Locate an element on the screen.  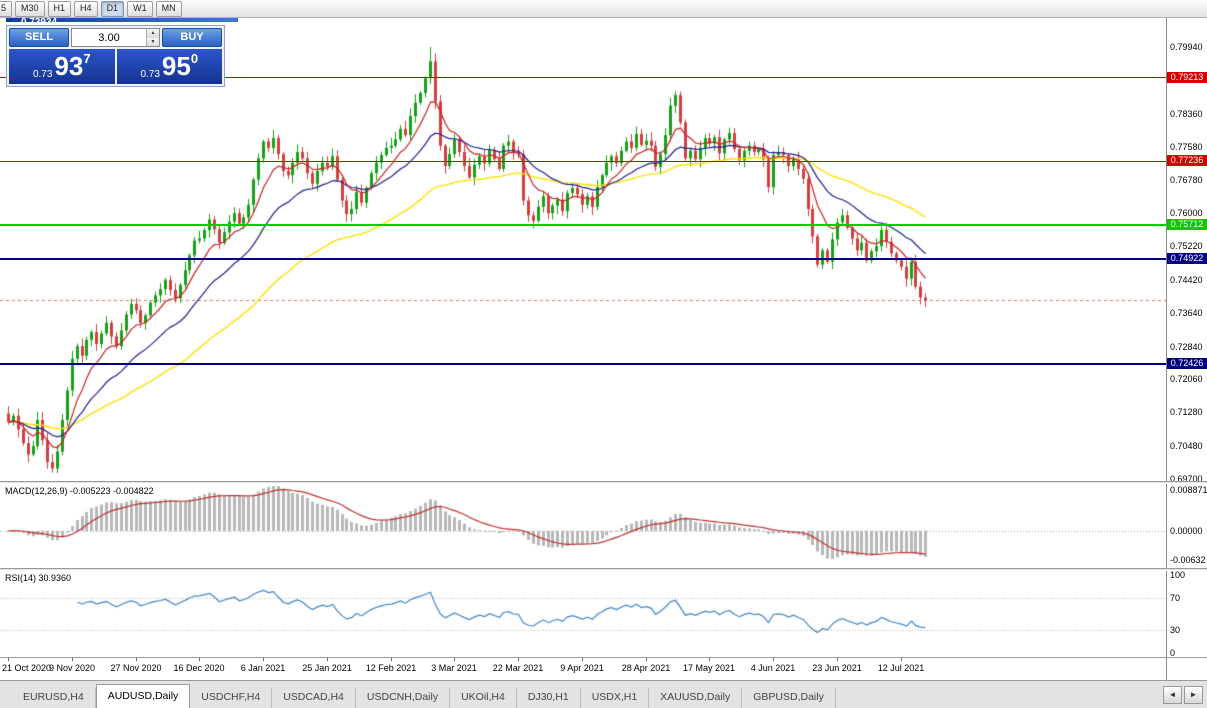
tab-xauusd-daily: XAUUSD,Daily is located at coordinates (696, 698).